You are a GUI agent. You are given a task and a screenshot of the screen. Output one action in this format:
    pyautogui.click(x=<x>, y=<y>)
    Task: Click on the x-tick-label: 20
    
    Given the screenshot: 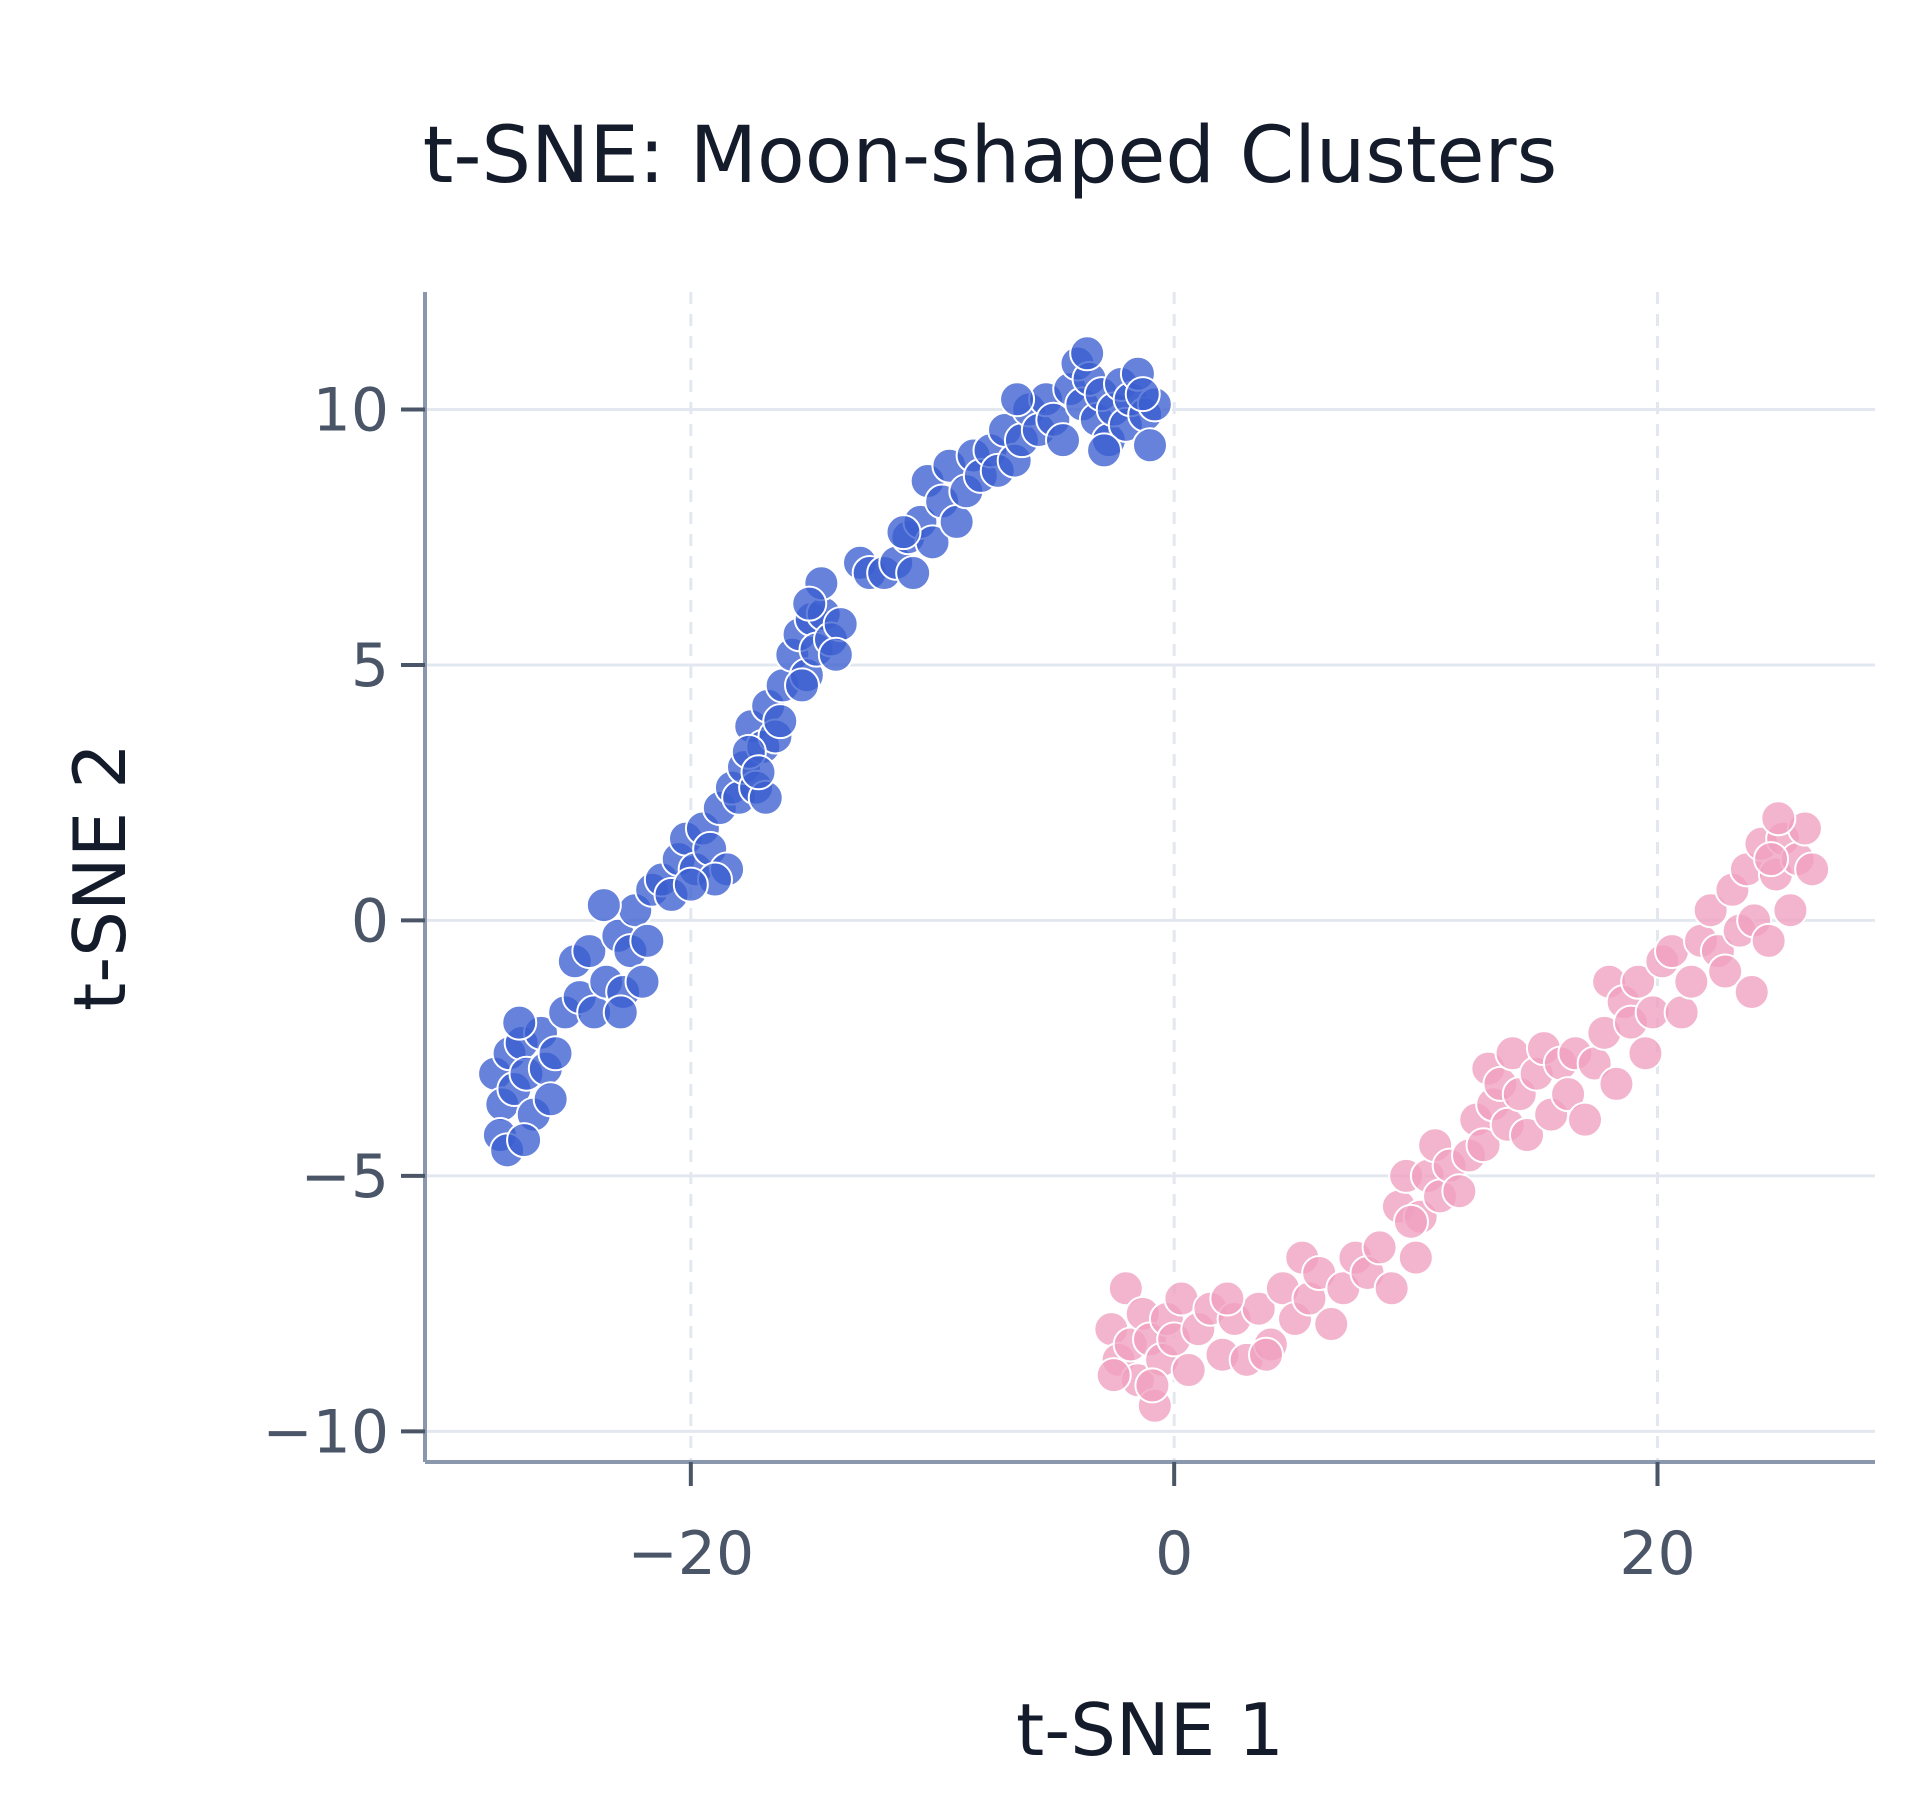 What is the action you would take?
    pyautogui.click(x=1657, y=1554)
    